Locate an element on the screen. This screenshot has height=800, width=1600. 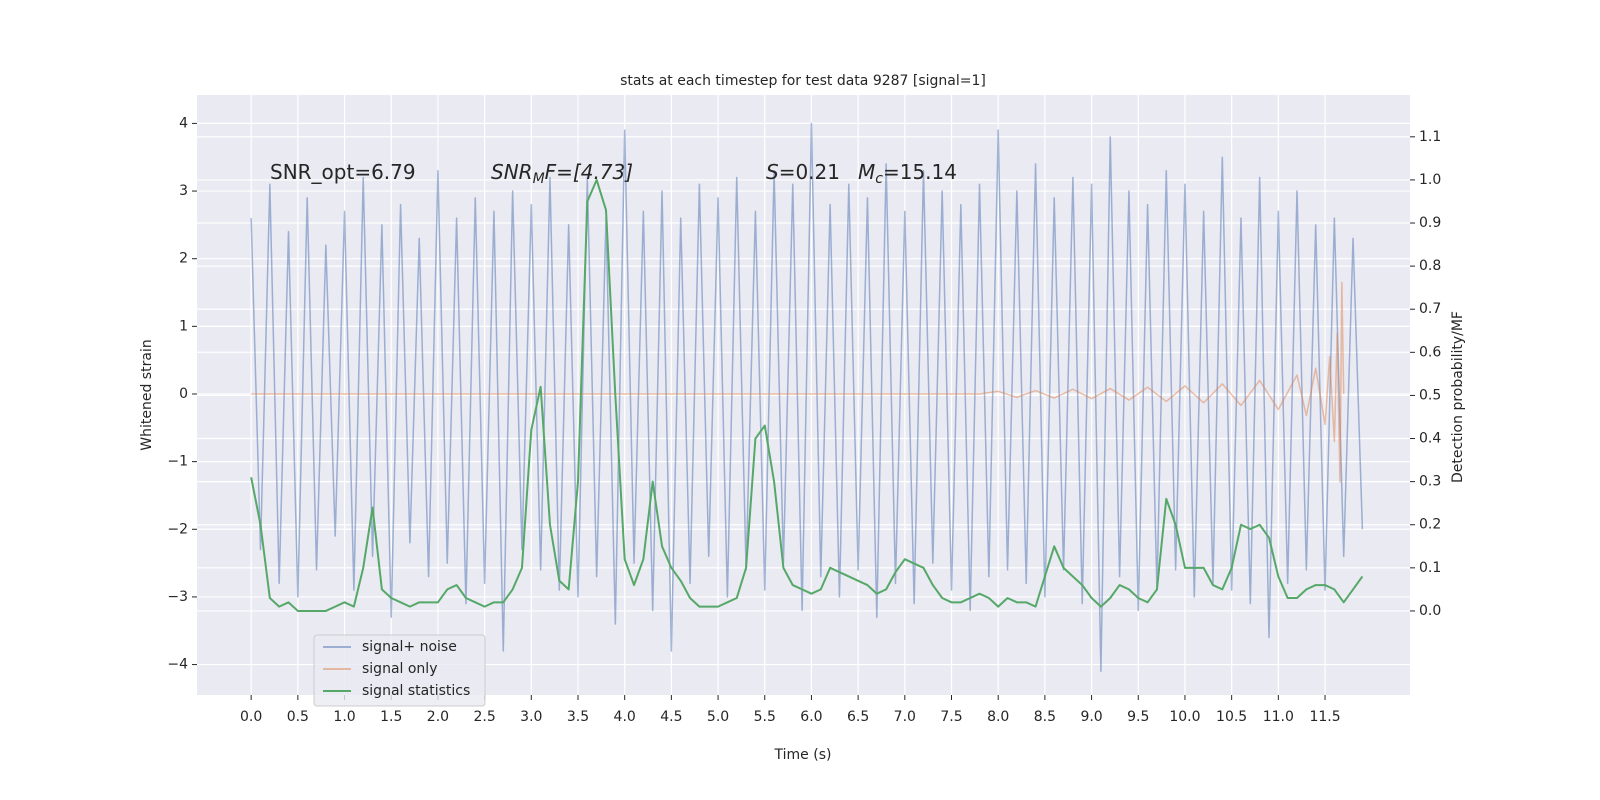
x-tick-label: 8.0 is located at coordinates (998, 717).